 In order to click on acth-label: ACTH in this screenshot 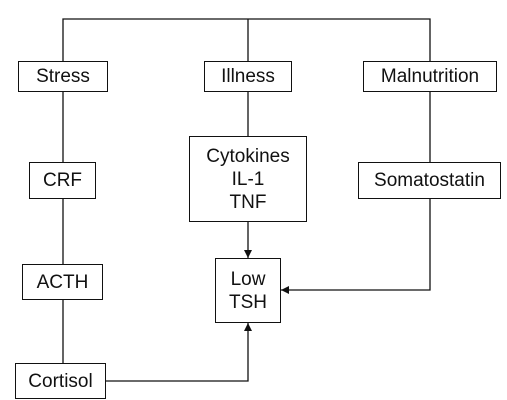, I will do `click(62, 282)`.